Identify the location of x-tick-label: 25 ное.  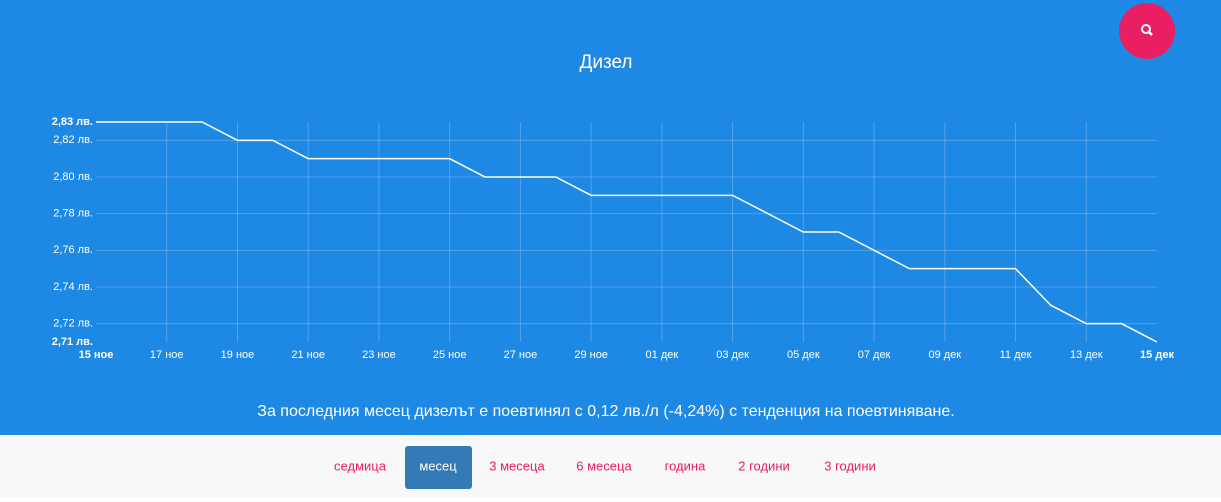
(450, 355).